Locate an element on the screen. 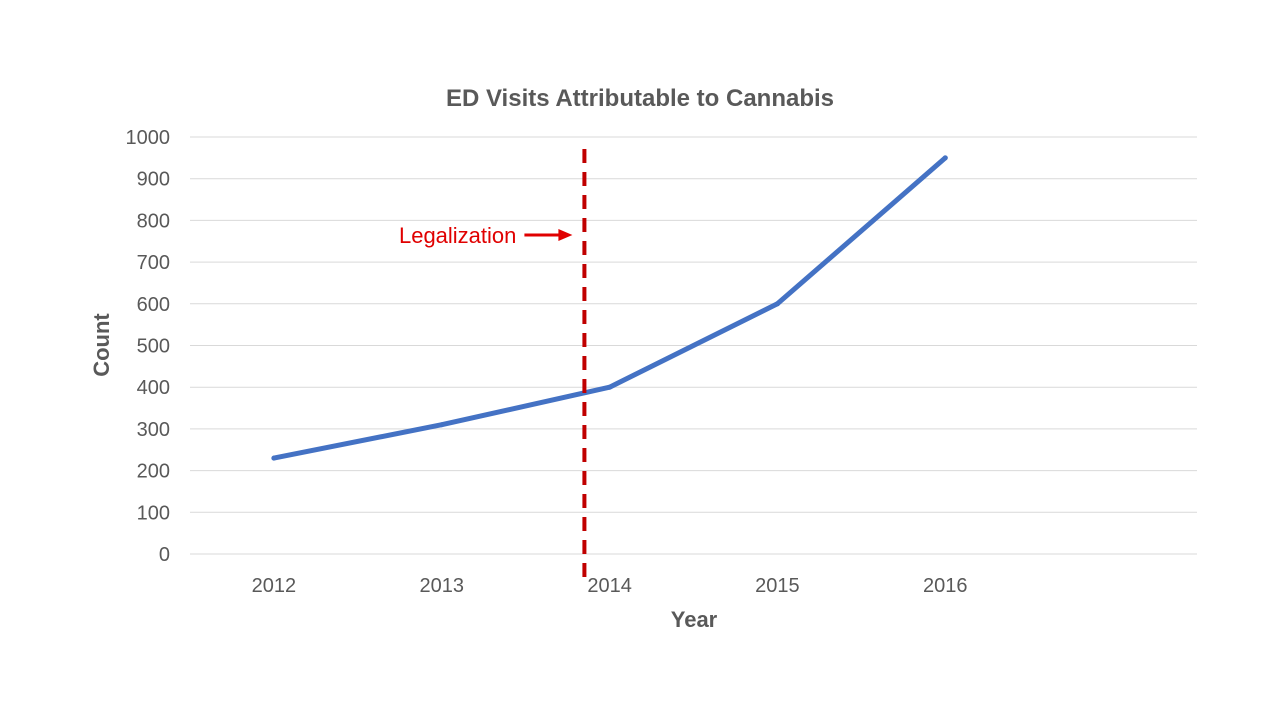 Image resolution: width=1280 pixels, height=720 pixels. x-tick-label: 2016 is located at coordinates (945, 586).